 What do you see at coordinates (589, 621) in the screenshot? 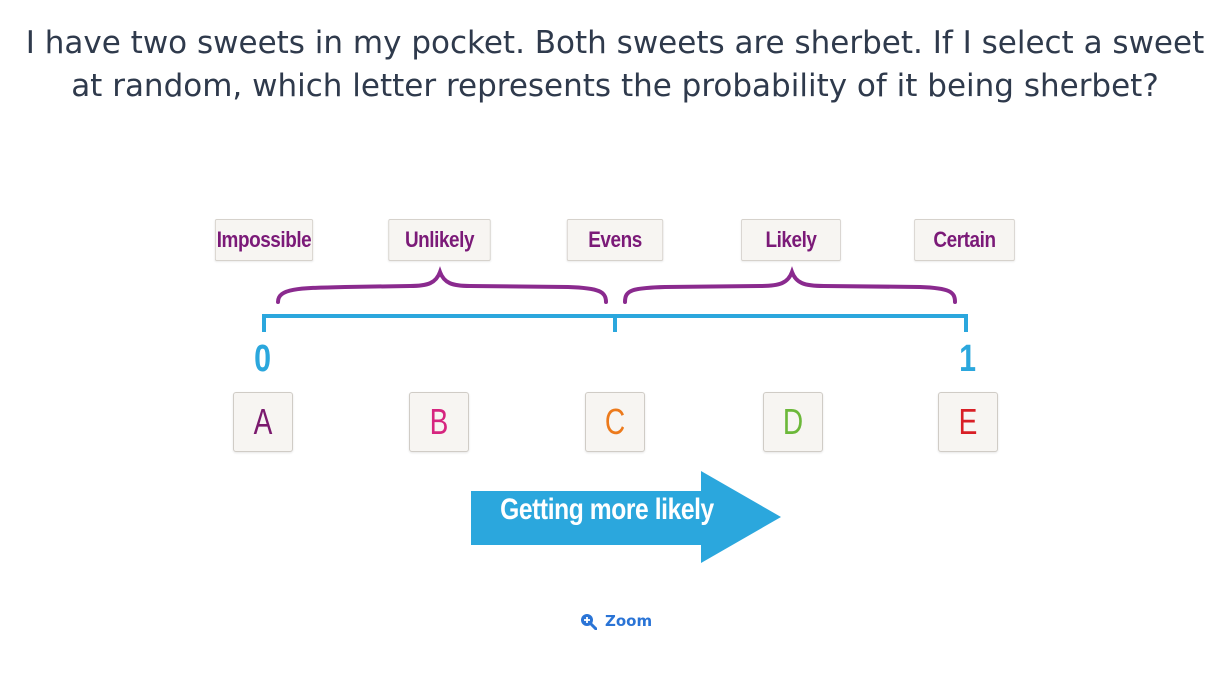
I see `zoom-in-icon` at bounding box center [589, 621].